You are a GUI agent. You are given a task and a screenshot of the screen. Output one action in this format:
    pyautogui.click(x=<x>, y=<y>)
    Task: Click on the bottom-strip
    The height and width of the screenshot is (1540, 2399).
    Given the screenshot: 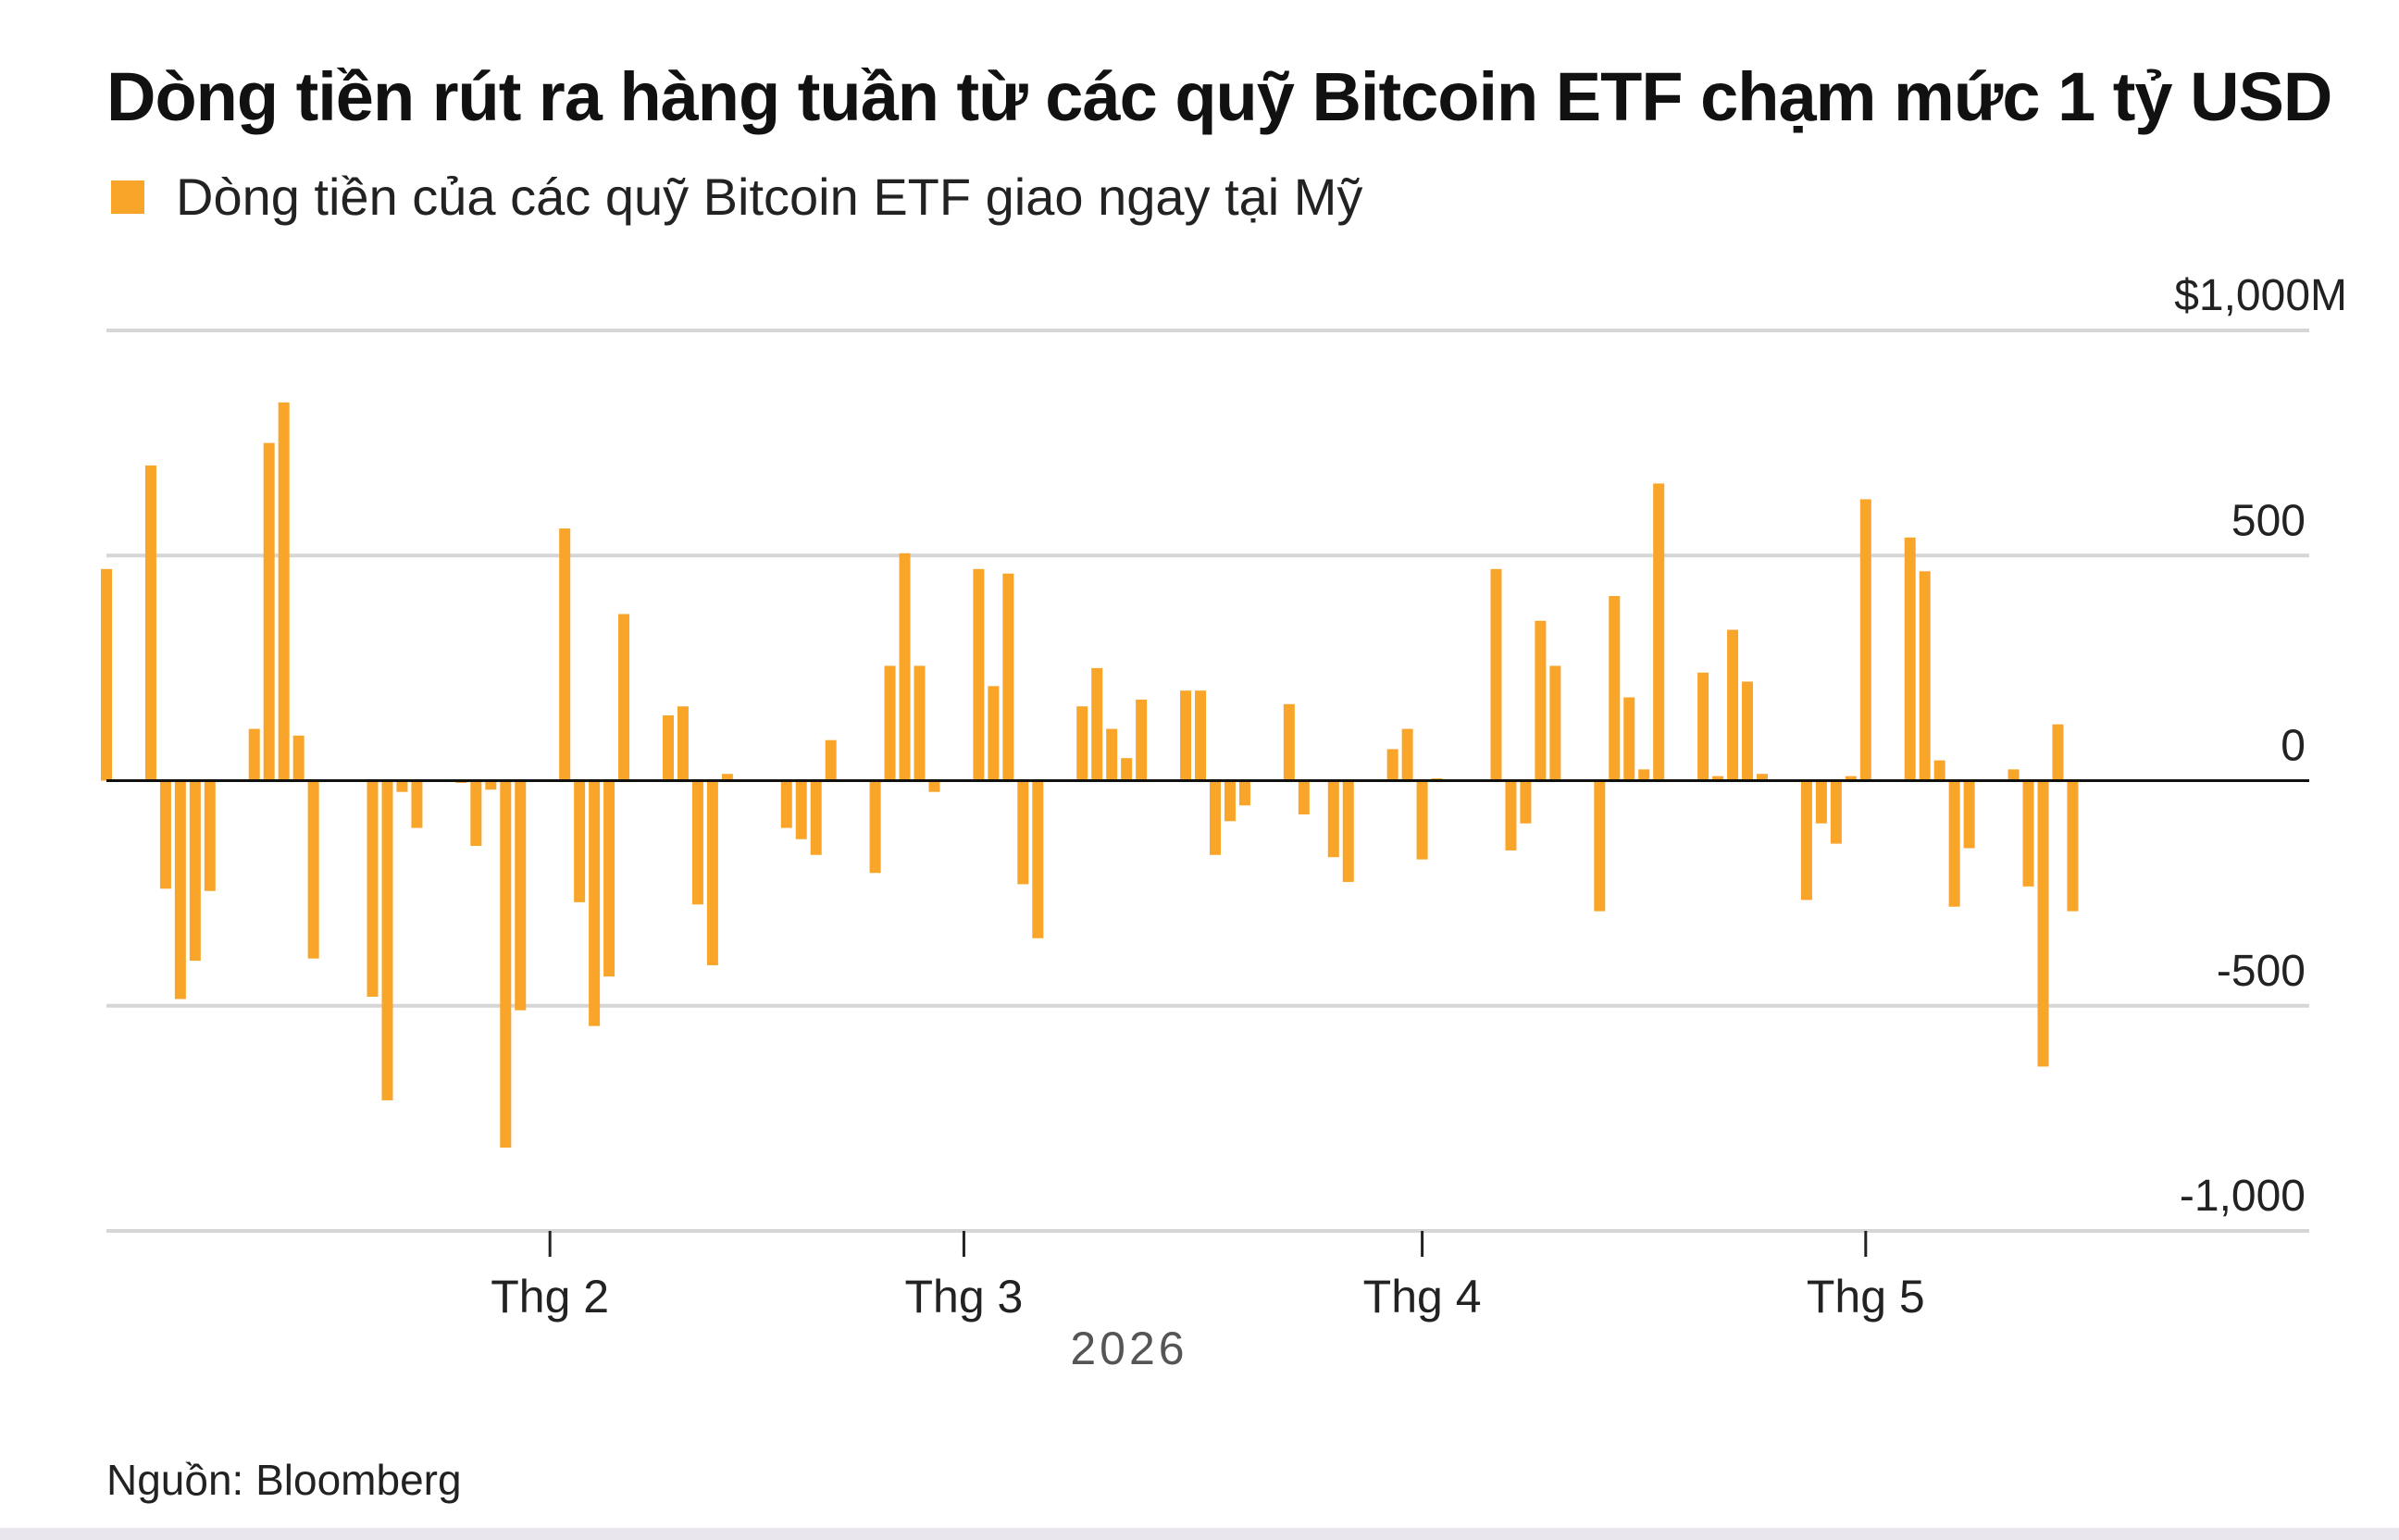 What is the action you would take?
    pyautogui.click(x=1199, y=1534)
    